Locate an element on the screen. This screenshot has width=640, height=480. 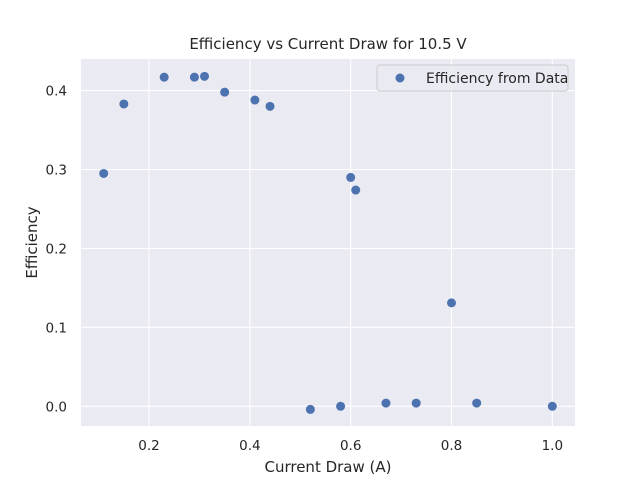
y-axis-ticks: 0.0 0.1 0.2 0.3 0.4 is located at coordinates (56, 250).